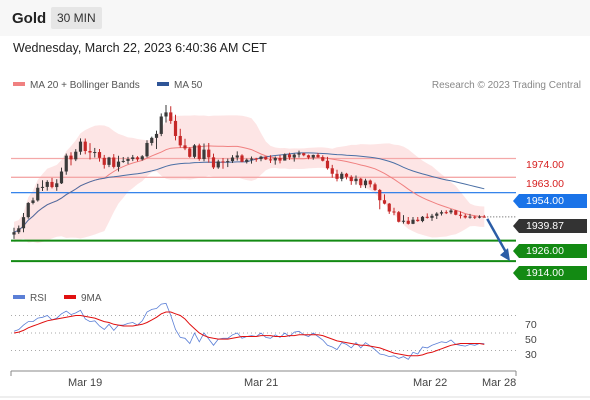 This screenshot has width=590, height=400. I want to click on x-tick-mar22: Mar 22, so click(430, 383).